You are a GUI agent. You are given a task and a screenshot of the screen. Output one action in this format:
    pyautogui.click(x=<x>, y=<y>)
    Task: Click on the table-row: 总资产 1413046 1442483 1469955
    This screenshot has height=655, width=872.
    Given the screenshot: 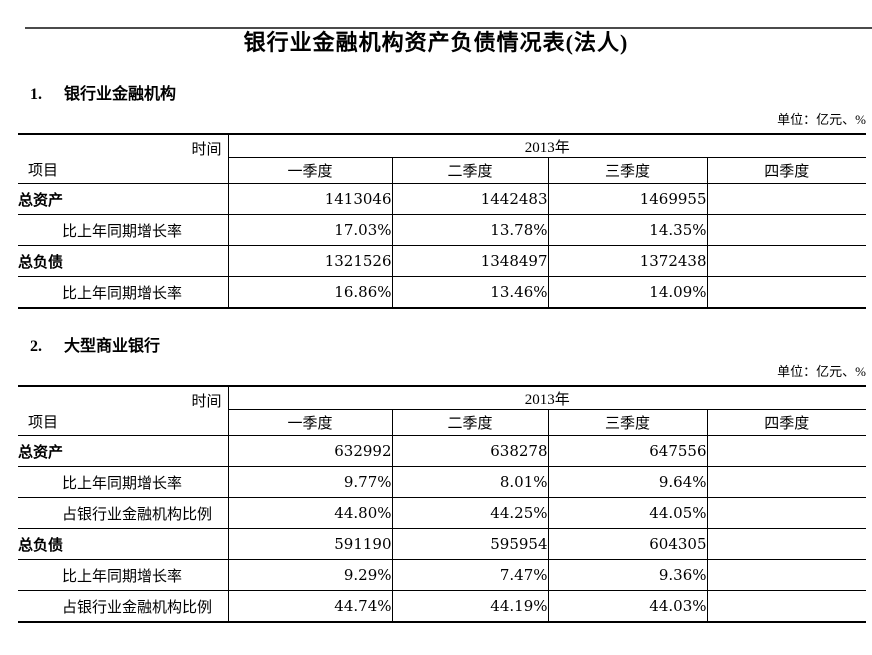 What is the action you would take?
    pyautogui.click(x=442, y=199)
    